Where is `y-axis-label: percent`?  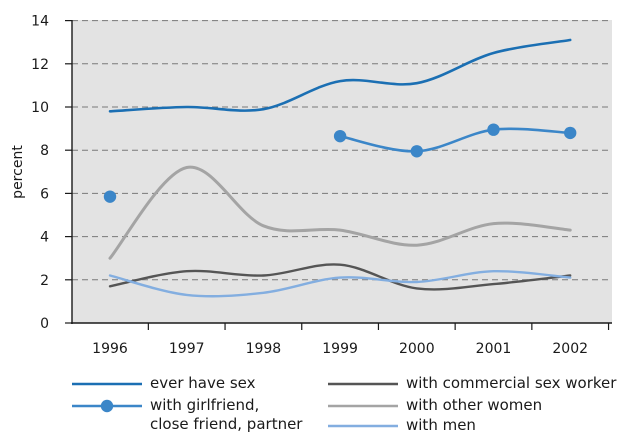 y-axis-label: percent is located at coordinates (18, 172).